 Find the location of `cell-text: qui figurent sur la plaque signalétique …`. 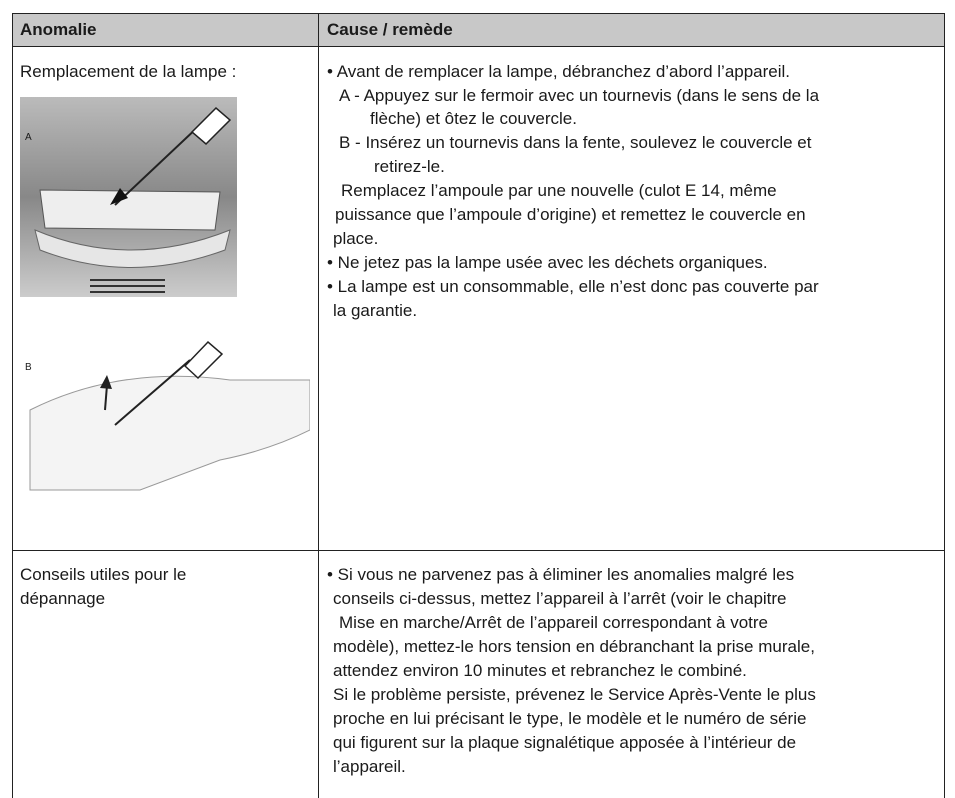

cell-text: qui figurent sur la plaque signalétique … is located at coordinates (565, 742).